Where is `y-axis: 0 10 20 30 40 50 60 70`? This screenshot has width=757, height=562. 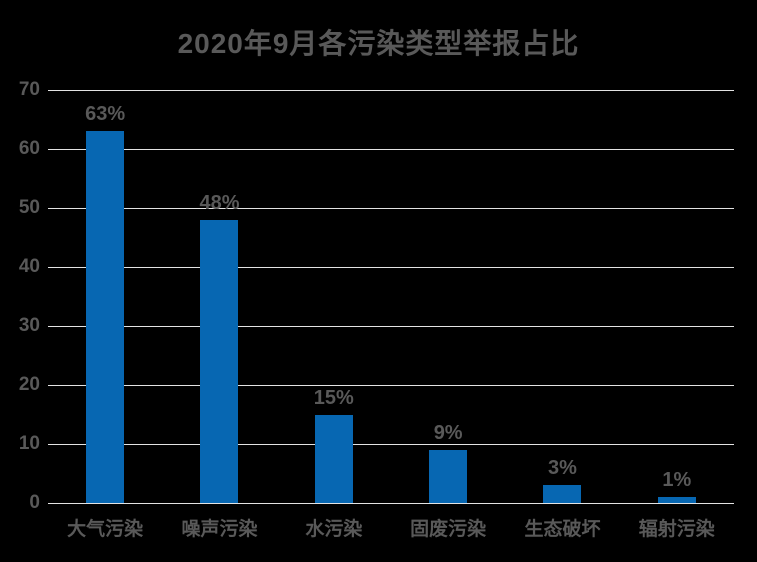 y-axis: 0 10 20 30 40 50 60 70 is located at coordinates (20, 281).